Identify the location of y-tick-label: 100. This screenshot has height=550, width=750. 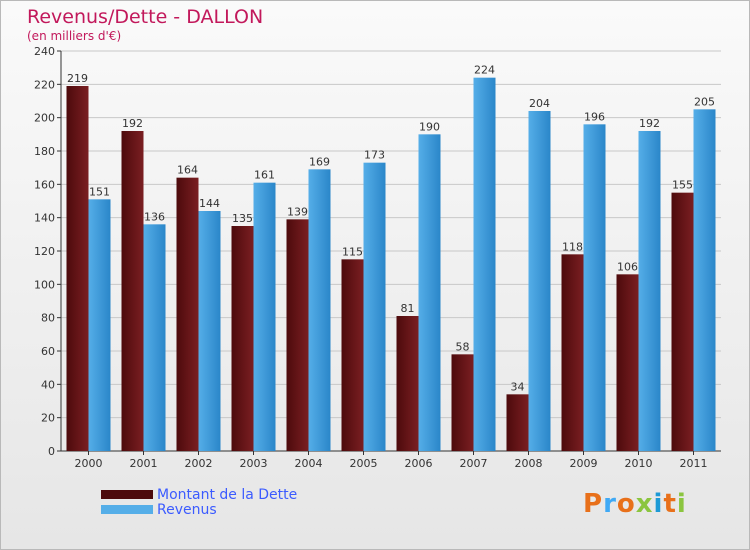
(44, 284).